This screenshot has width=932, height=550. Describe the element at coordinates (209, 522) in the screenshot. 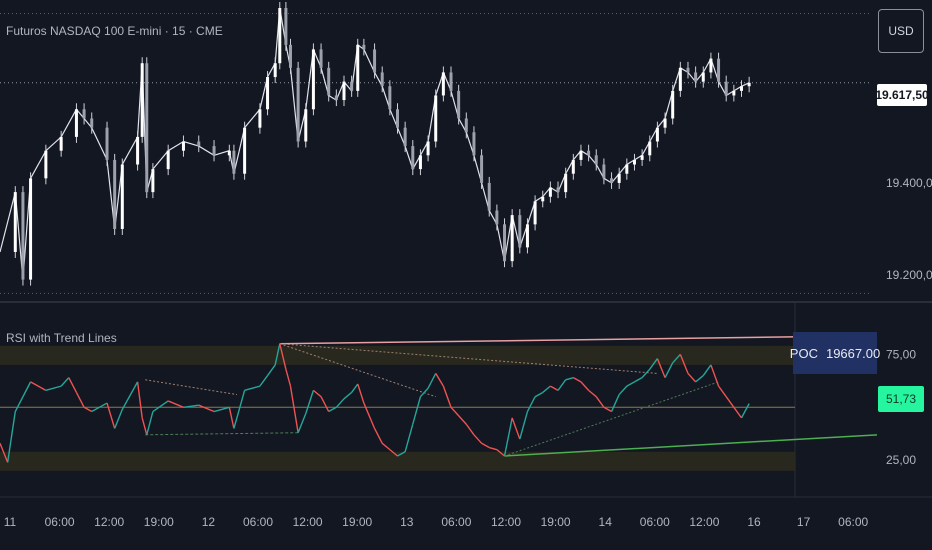

I see `time-axis-tick: 12` at that location.